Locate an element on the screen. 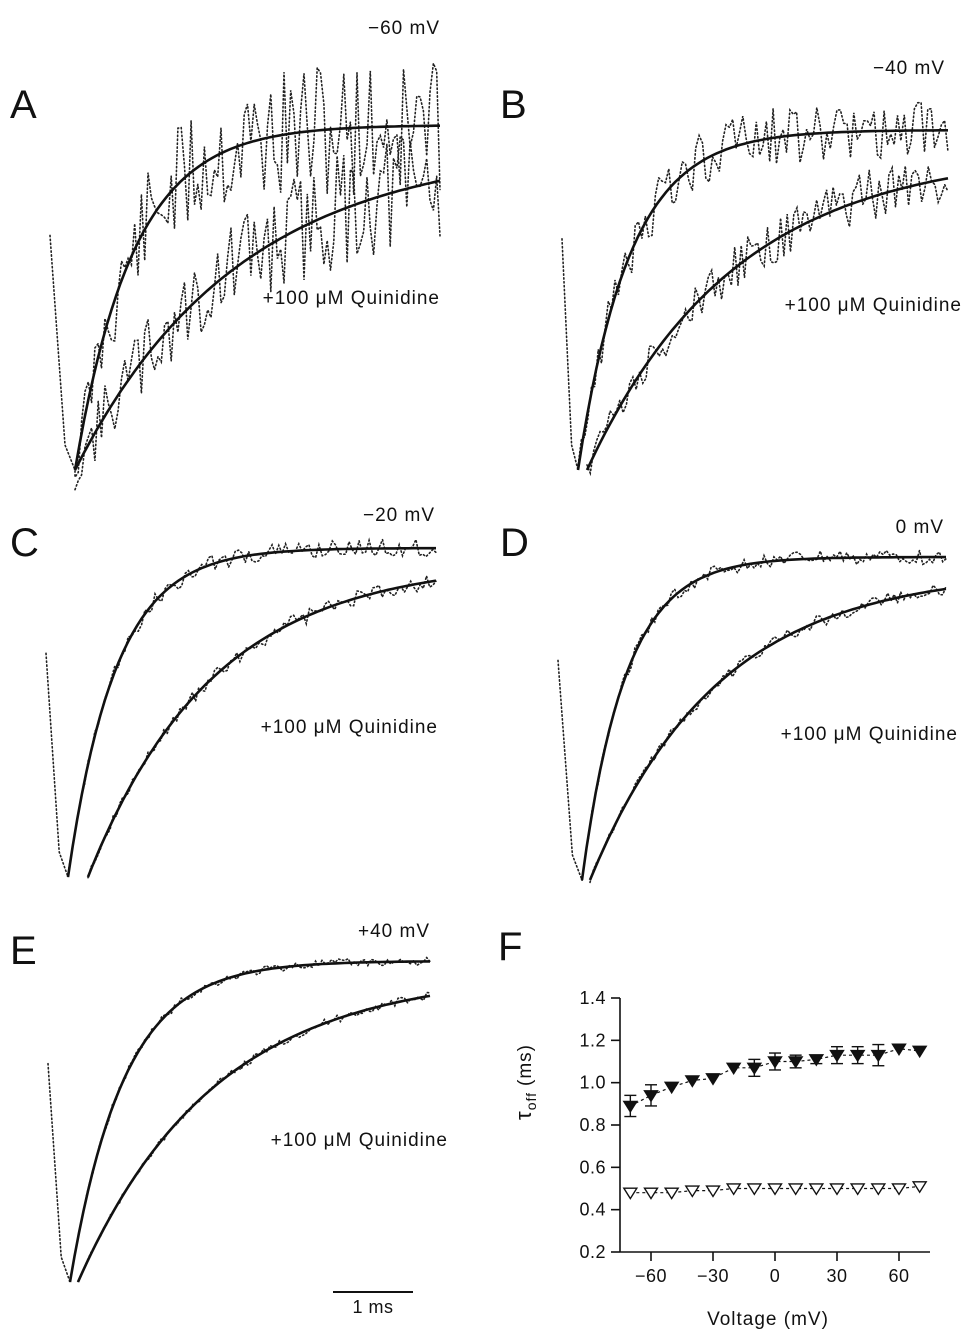 This screenshot has height=1334, width=964. panel-e: E +40 mV +100 μM Quinidine is located at coordinates (229, 1102).